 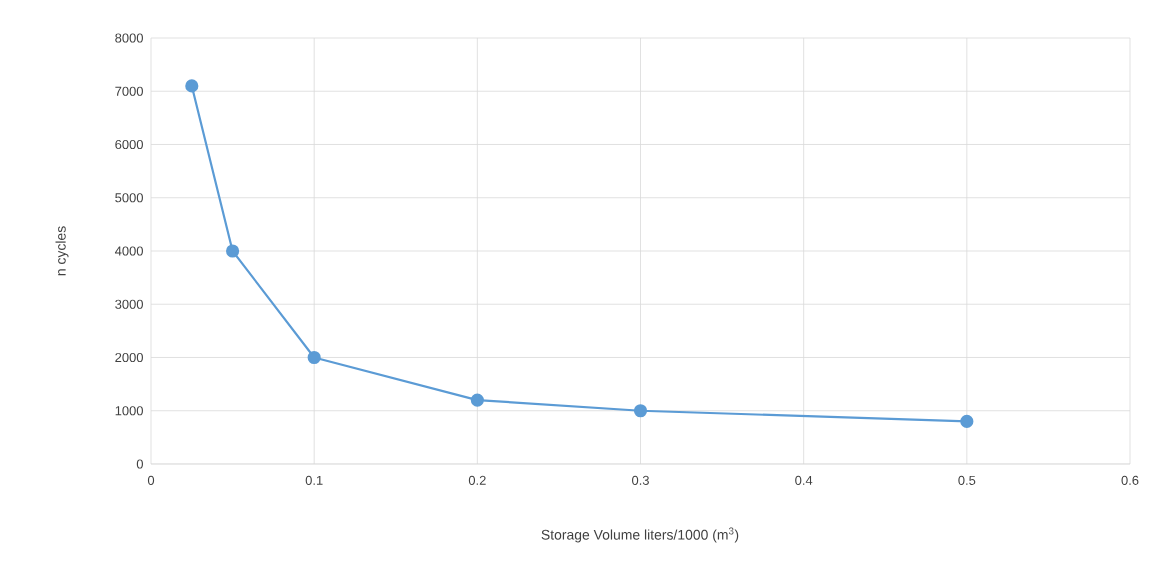 What do you see at coordinates (804, 480) in the screenshot?
I see `x-tick-label: 0.4` at bounding box center [804, 480].